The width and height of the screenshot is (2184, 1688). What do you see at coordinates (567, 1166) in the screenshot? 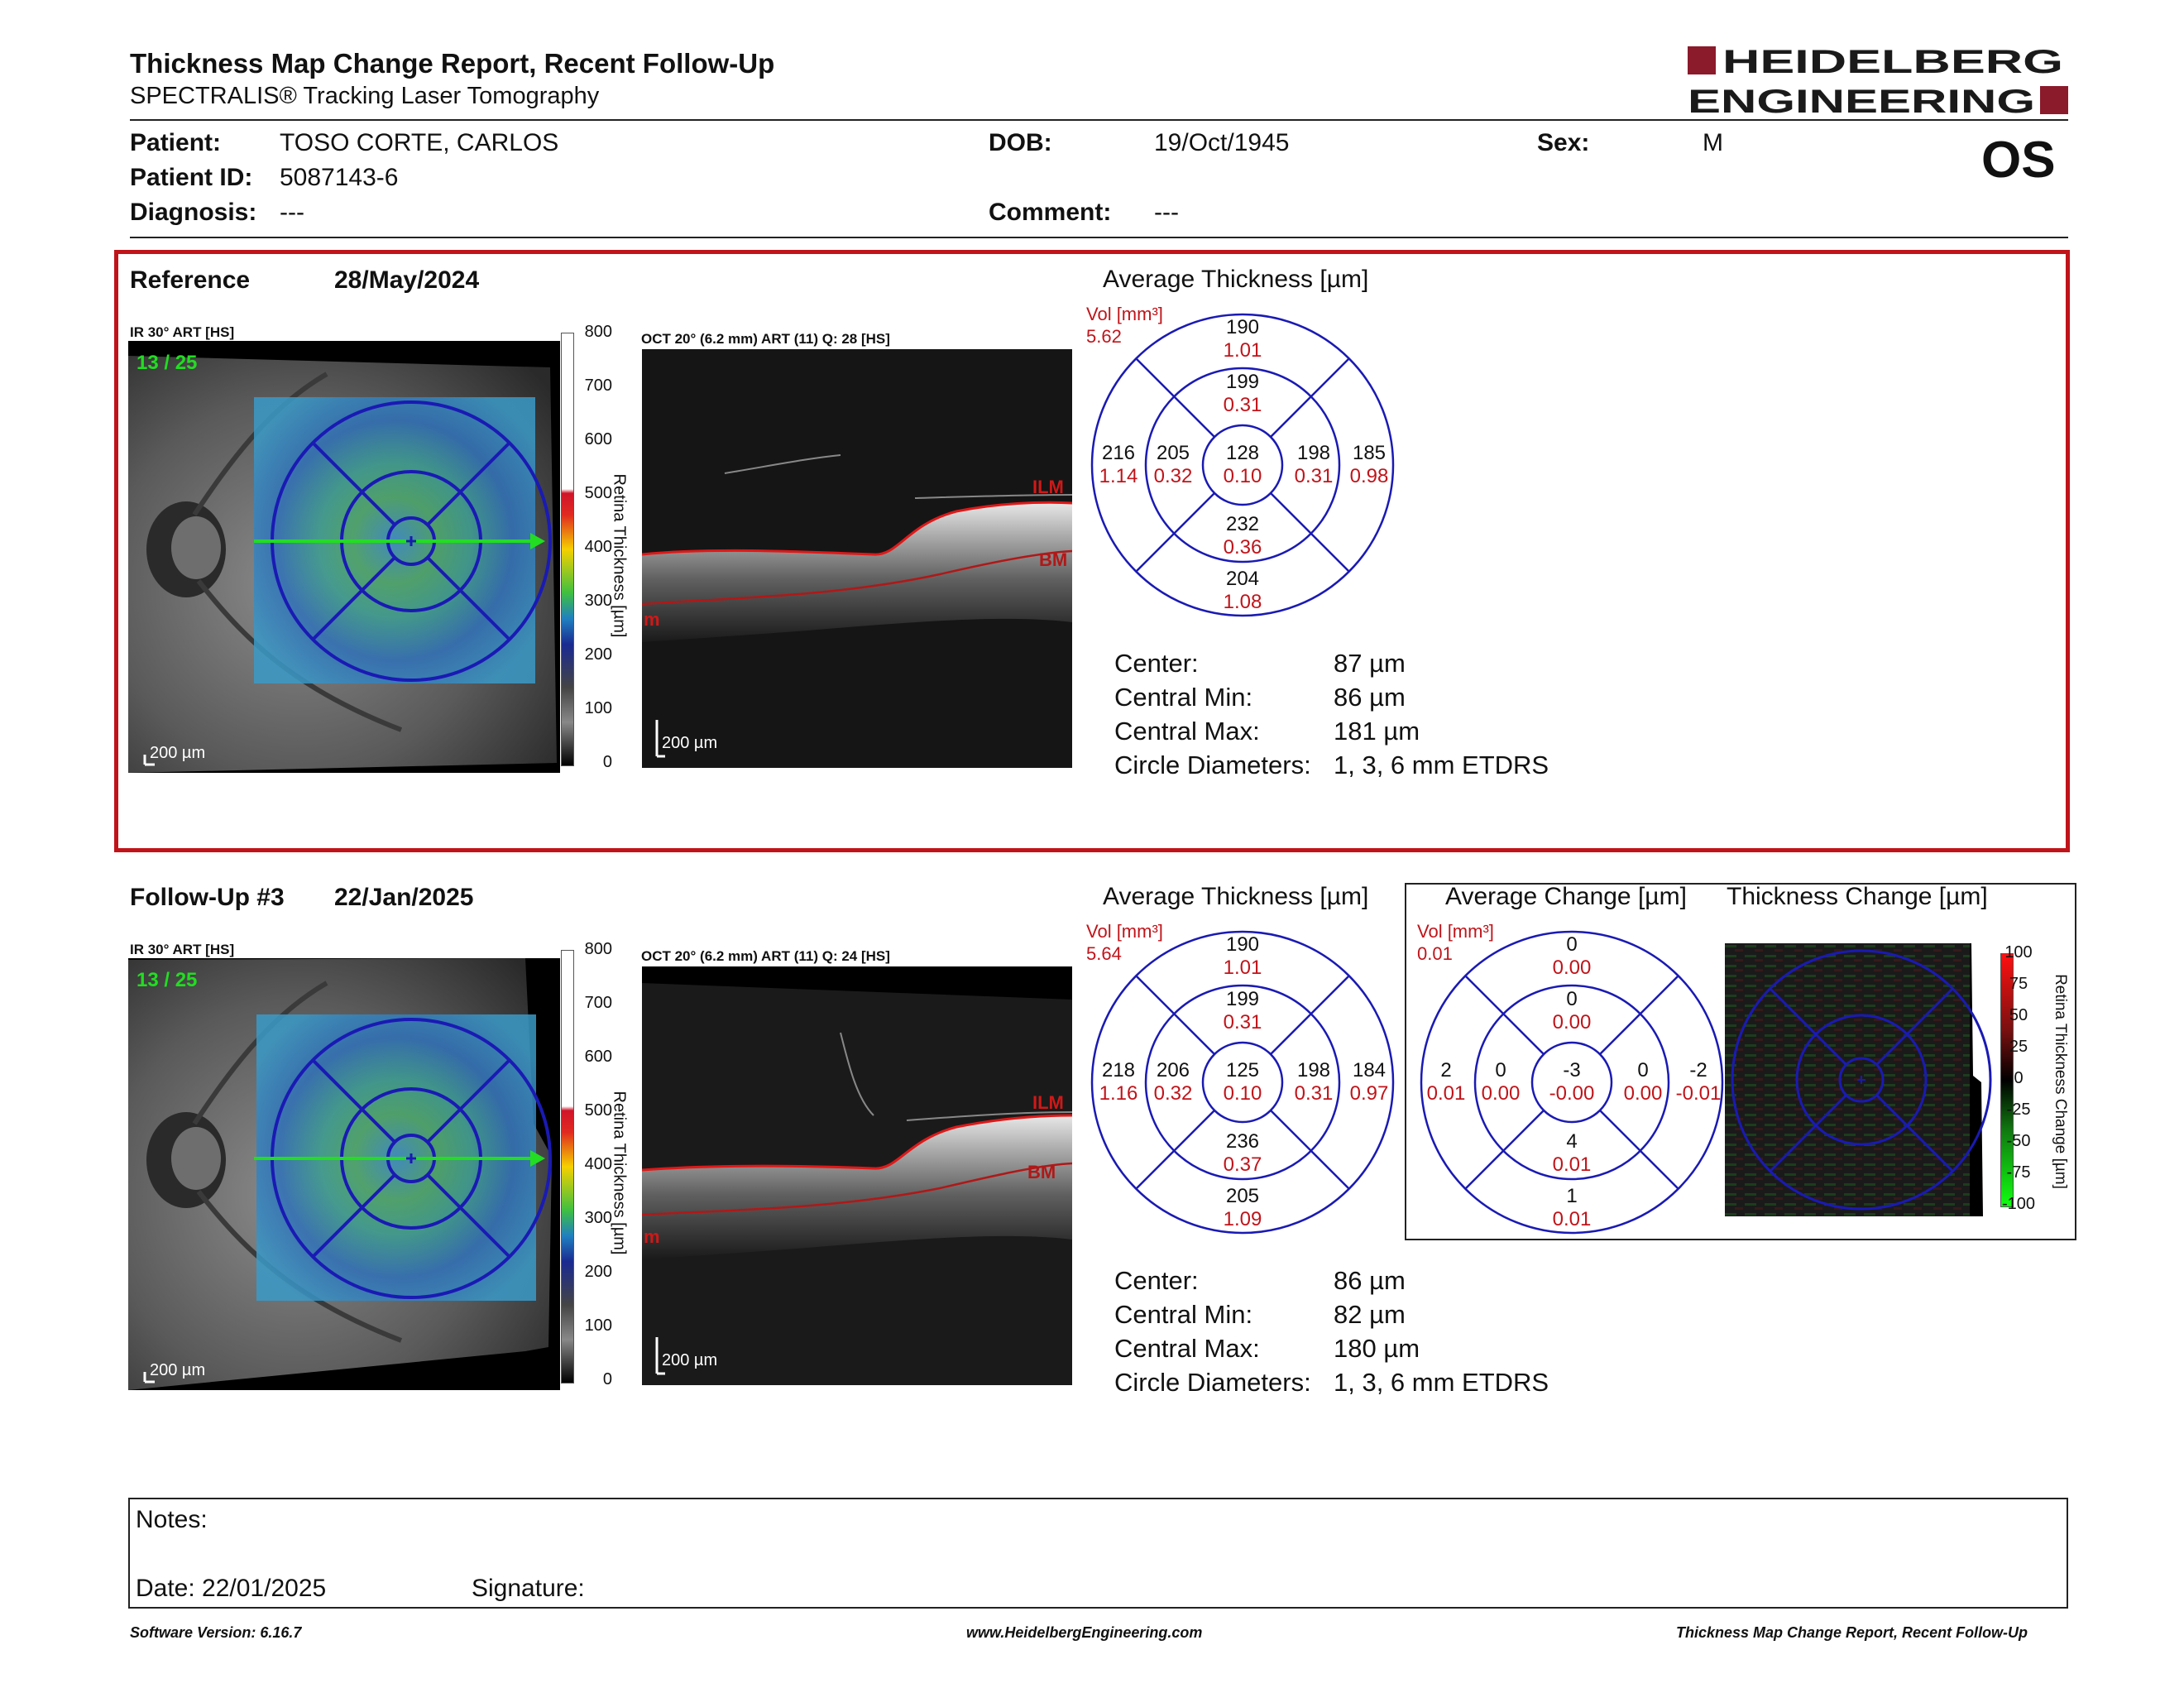
I see `fu-thickness-colorbar` at bounding box center [567, 1166].